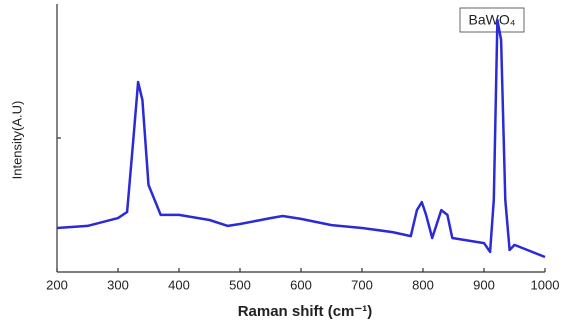 This screenshot has width=563, height=324. What do you see at coordinates (484, 284) in the screenshot?
I see `x-tick-label: 900` at bounding box center [484, 284].